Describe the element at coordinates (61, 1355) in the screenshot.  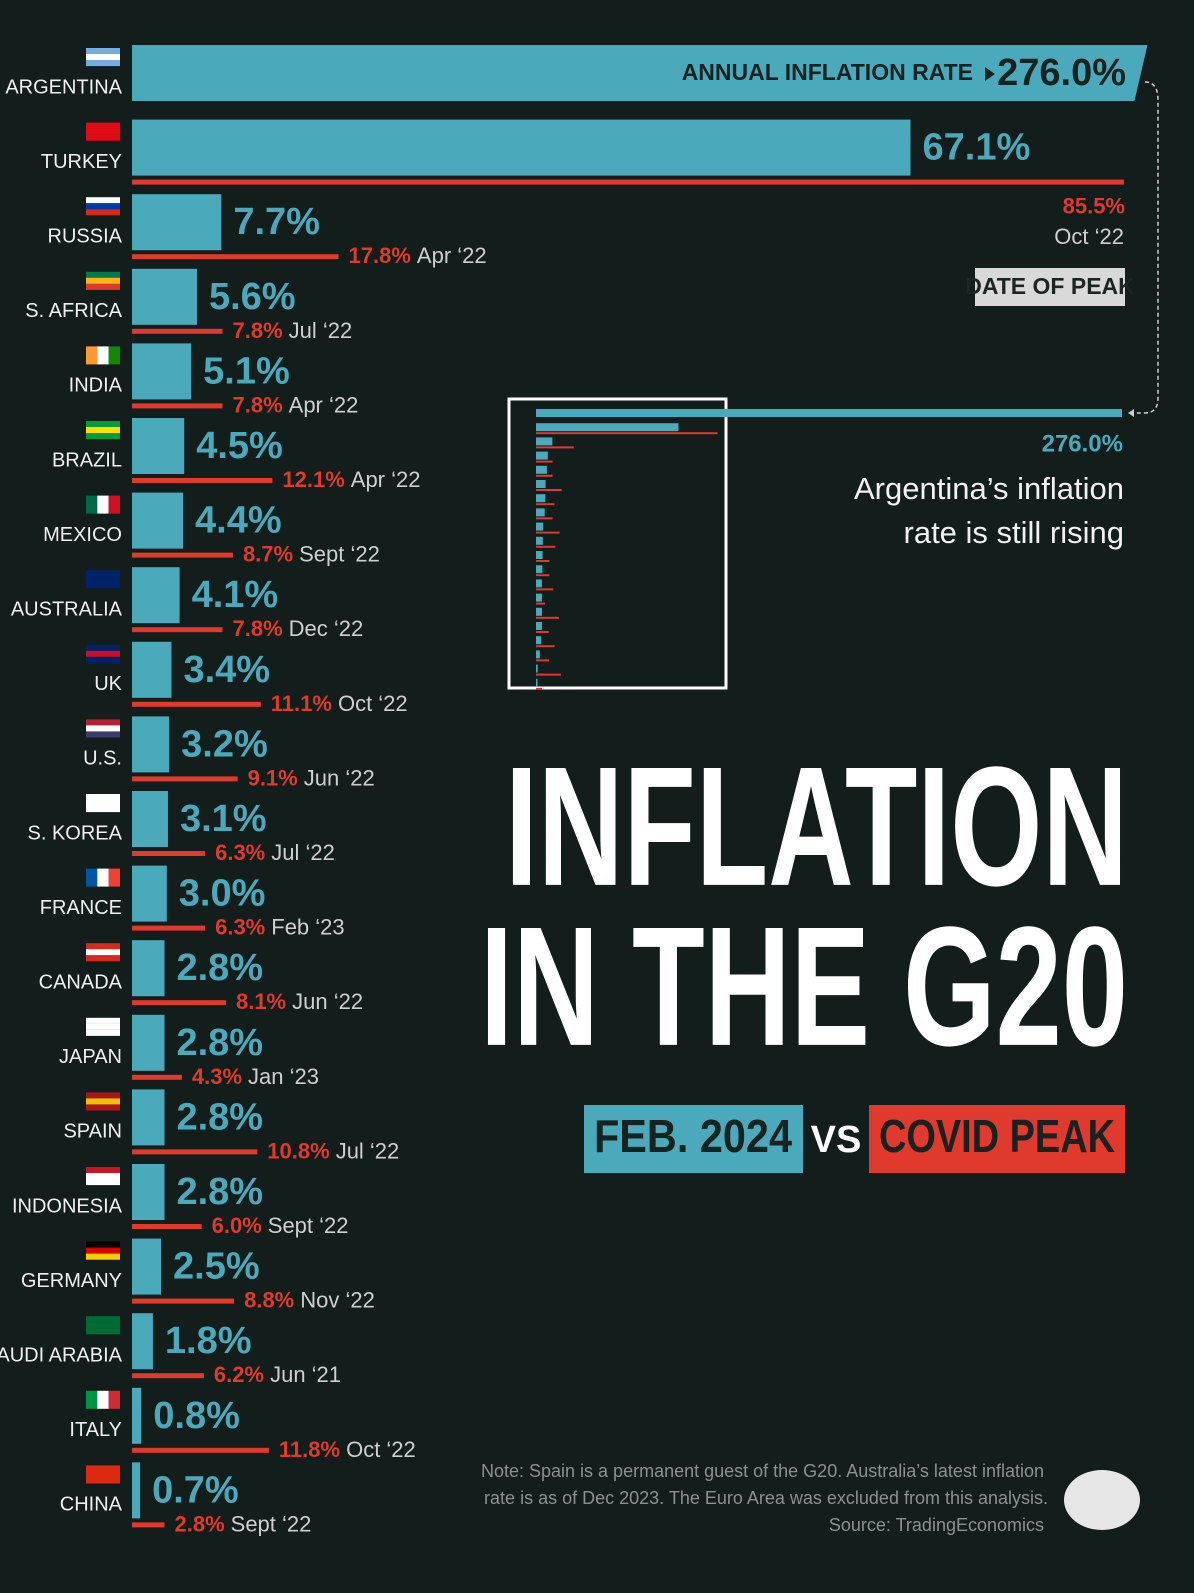
I see `country-label: SAUDI ARABIA` at that location.